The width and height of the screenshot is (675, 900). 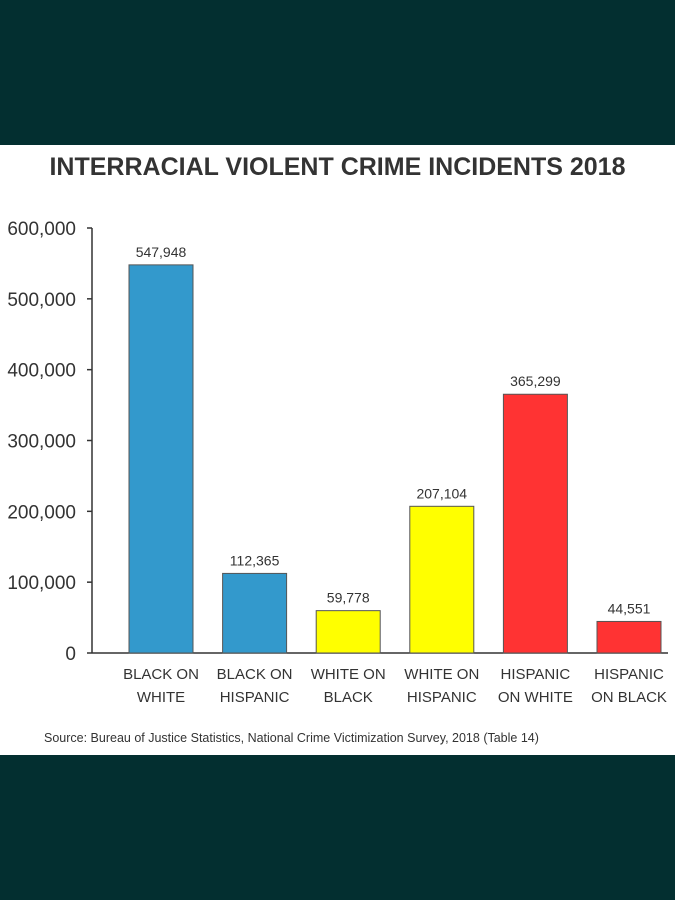 I want to click on y-tick-label: 200,000, so click(x=41, y=512).